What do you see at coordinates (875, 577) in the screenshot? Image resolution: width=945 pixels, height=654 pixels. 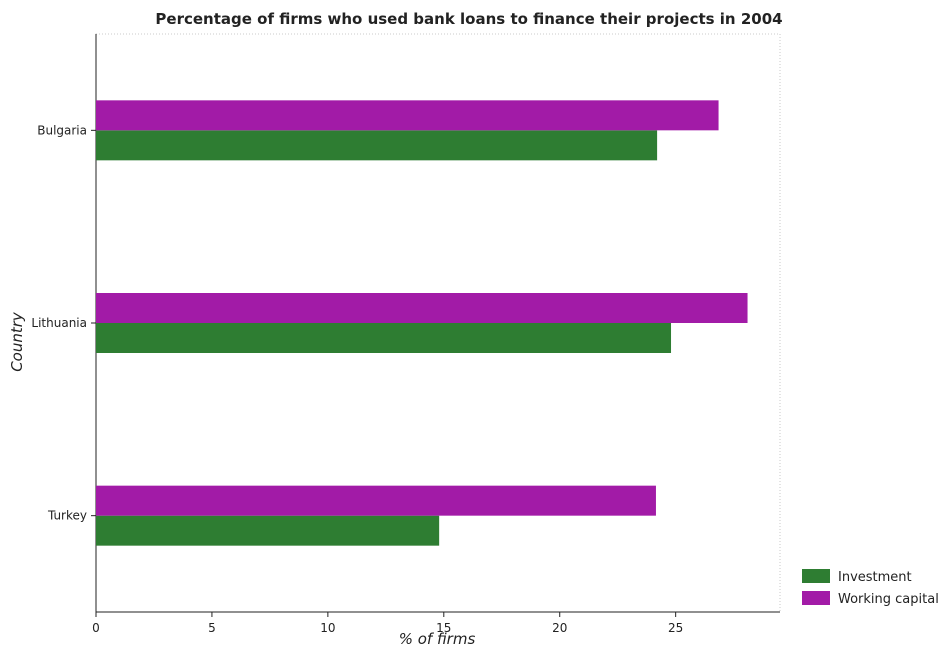 I see `legend-label: Investment` at bounding box center [875, 577].